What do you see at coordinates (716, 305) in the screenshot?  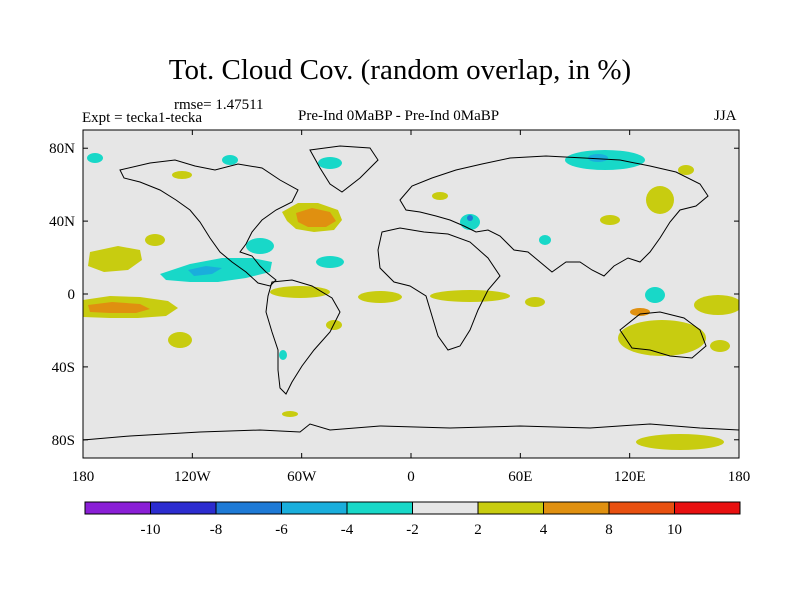 I see `anomaly-west-pacific` at bounding box center [716, 305].